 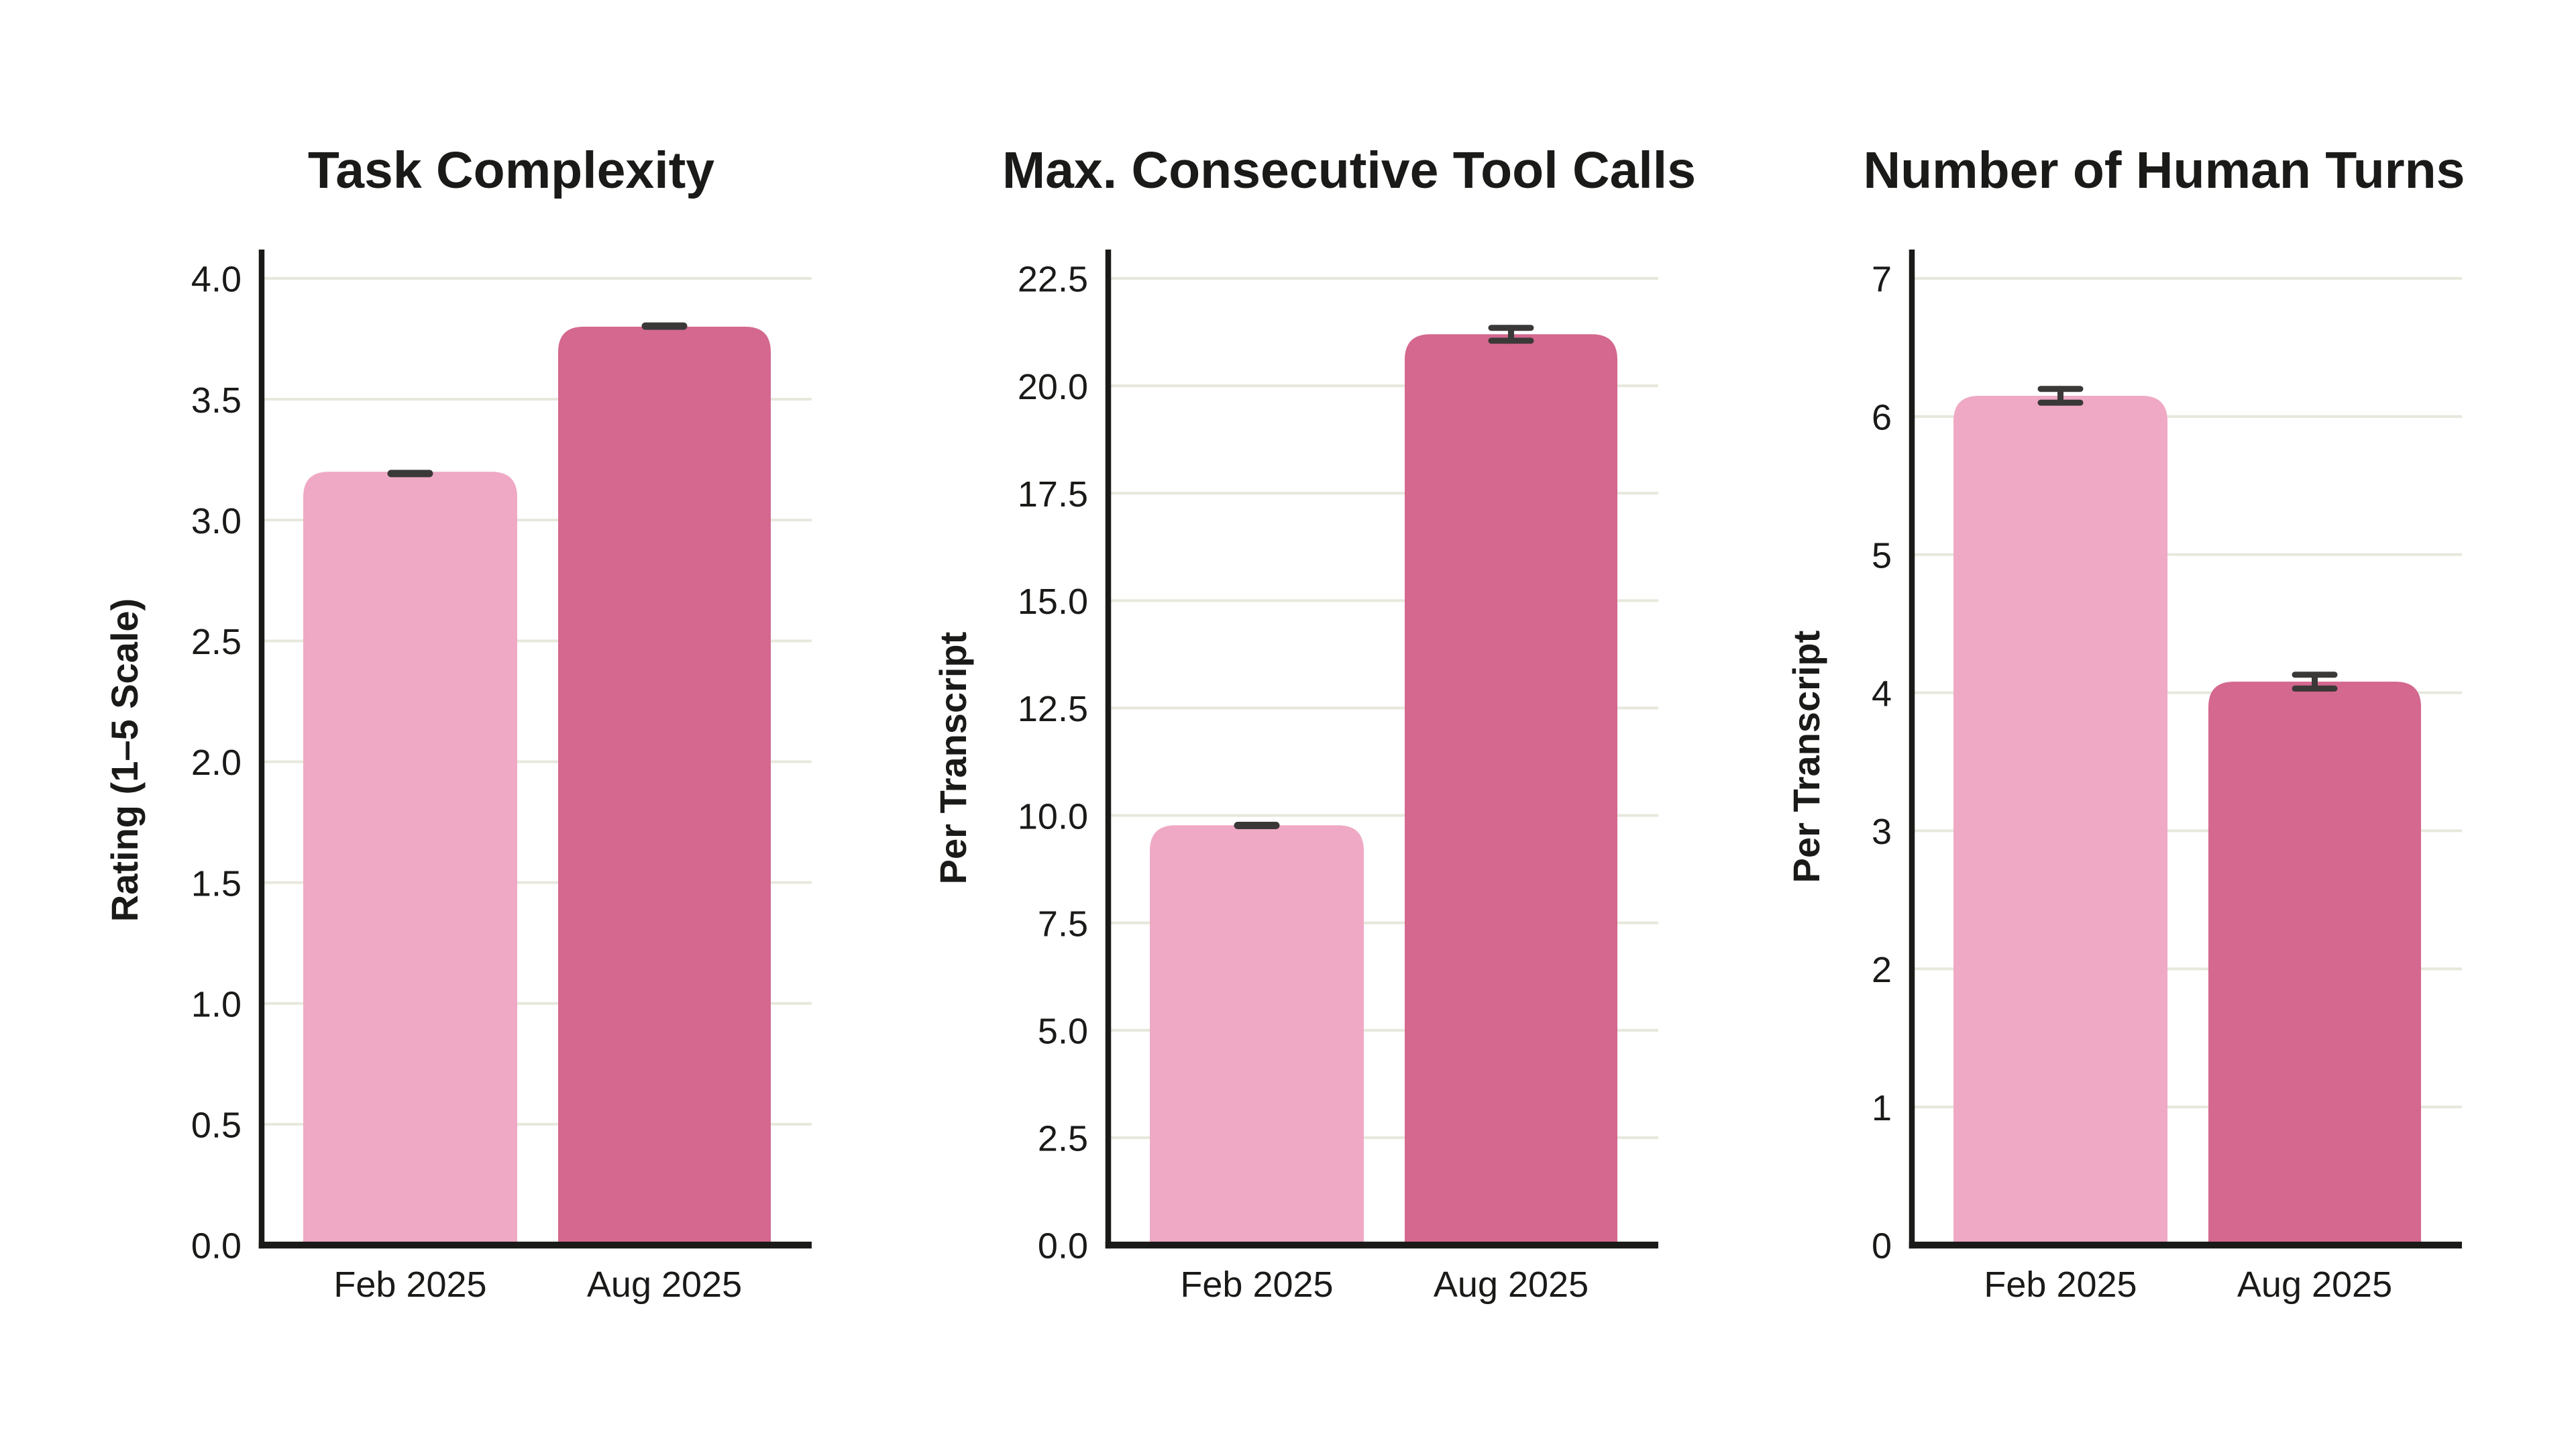 I want to click on svg-text: 10.0, so click(x=1053, y=816).